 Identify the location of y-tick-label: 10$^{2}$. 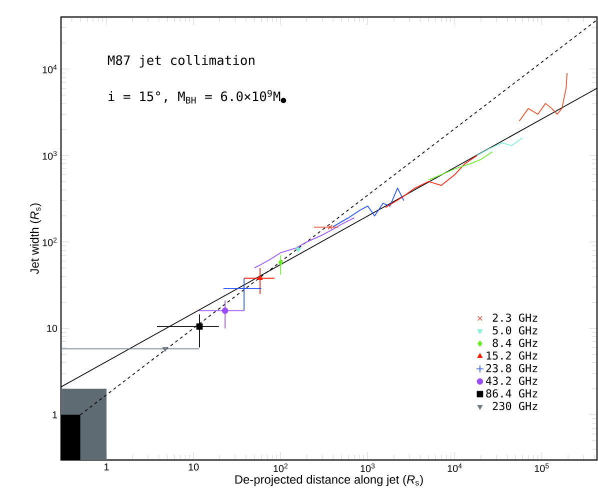
(49, 242).